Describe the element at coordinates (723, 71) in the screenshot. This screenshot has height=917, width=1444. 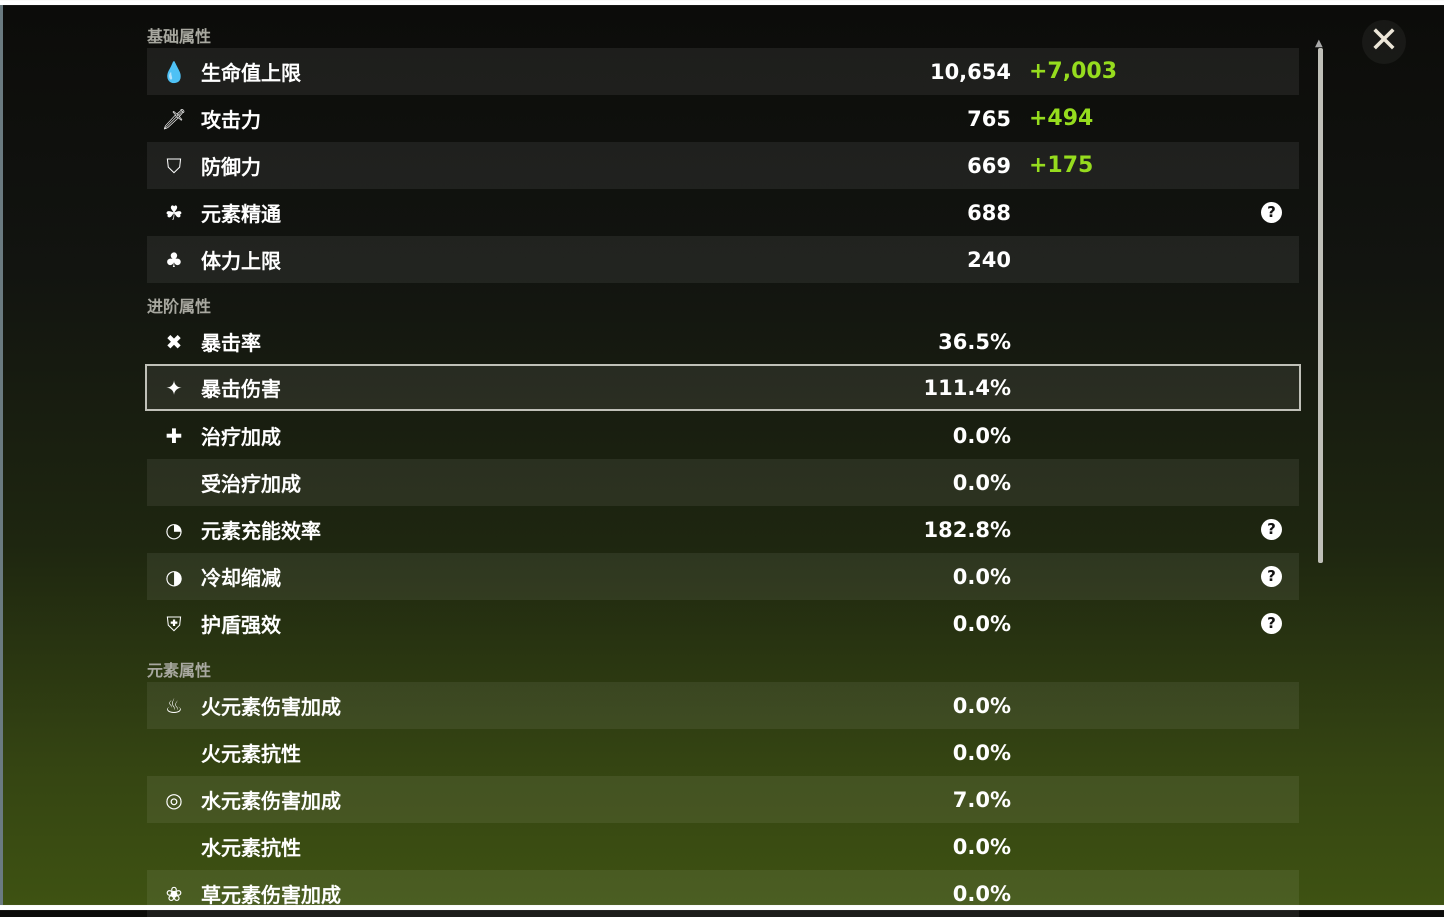
I see `stat-row: 💧 生命值上限 10,654 +7,003` at that location.